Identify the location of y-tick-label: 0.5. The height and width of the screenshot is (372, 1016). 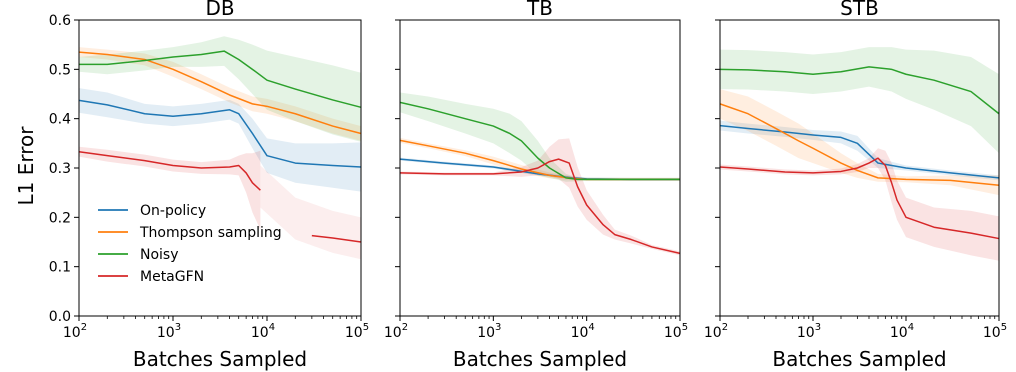
(60, 70).